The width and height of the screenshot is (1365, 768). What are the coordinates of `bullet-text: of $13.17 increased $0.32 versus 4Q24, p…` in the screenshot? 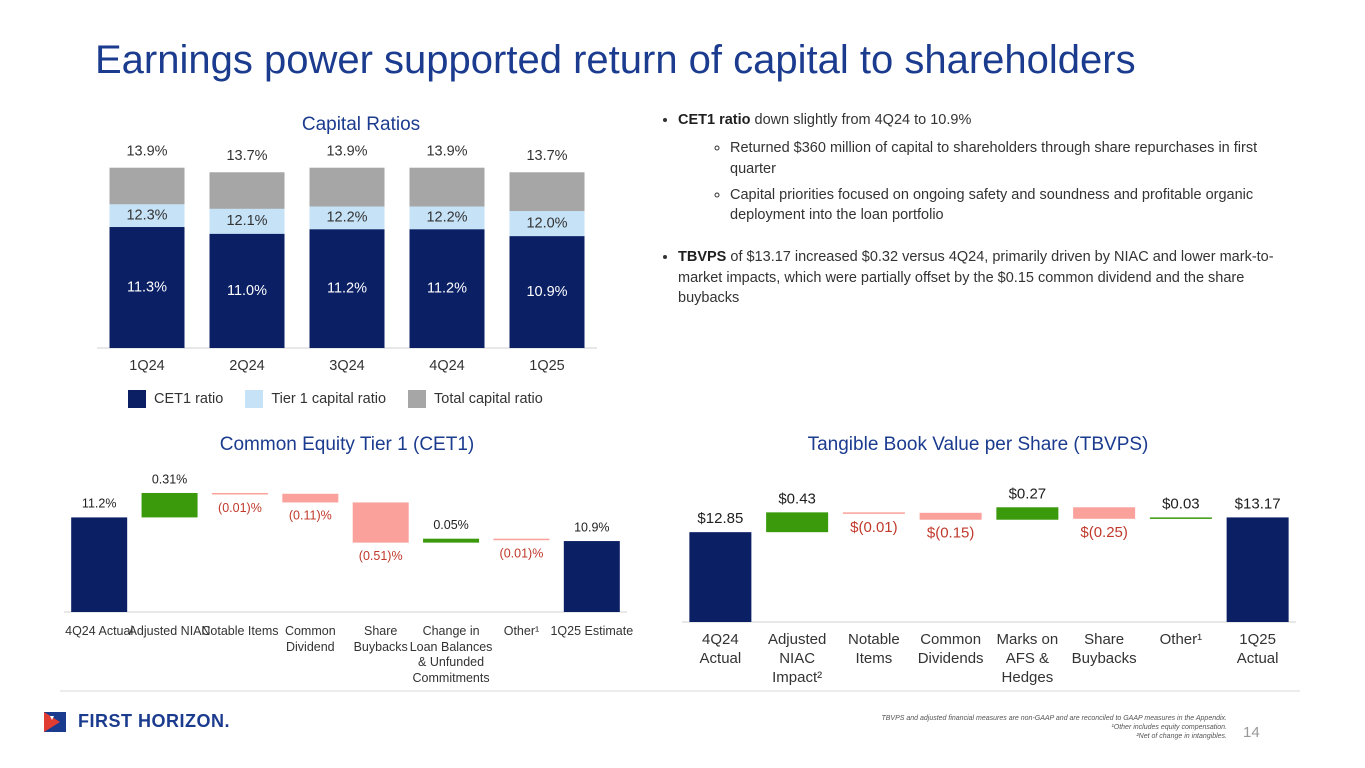 It's located at (976, 278).